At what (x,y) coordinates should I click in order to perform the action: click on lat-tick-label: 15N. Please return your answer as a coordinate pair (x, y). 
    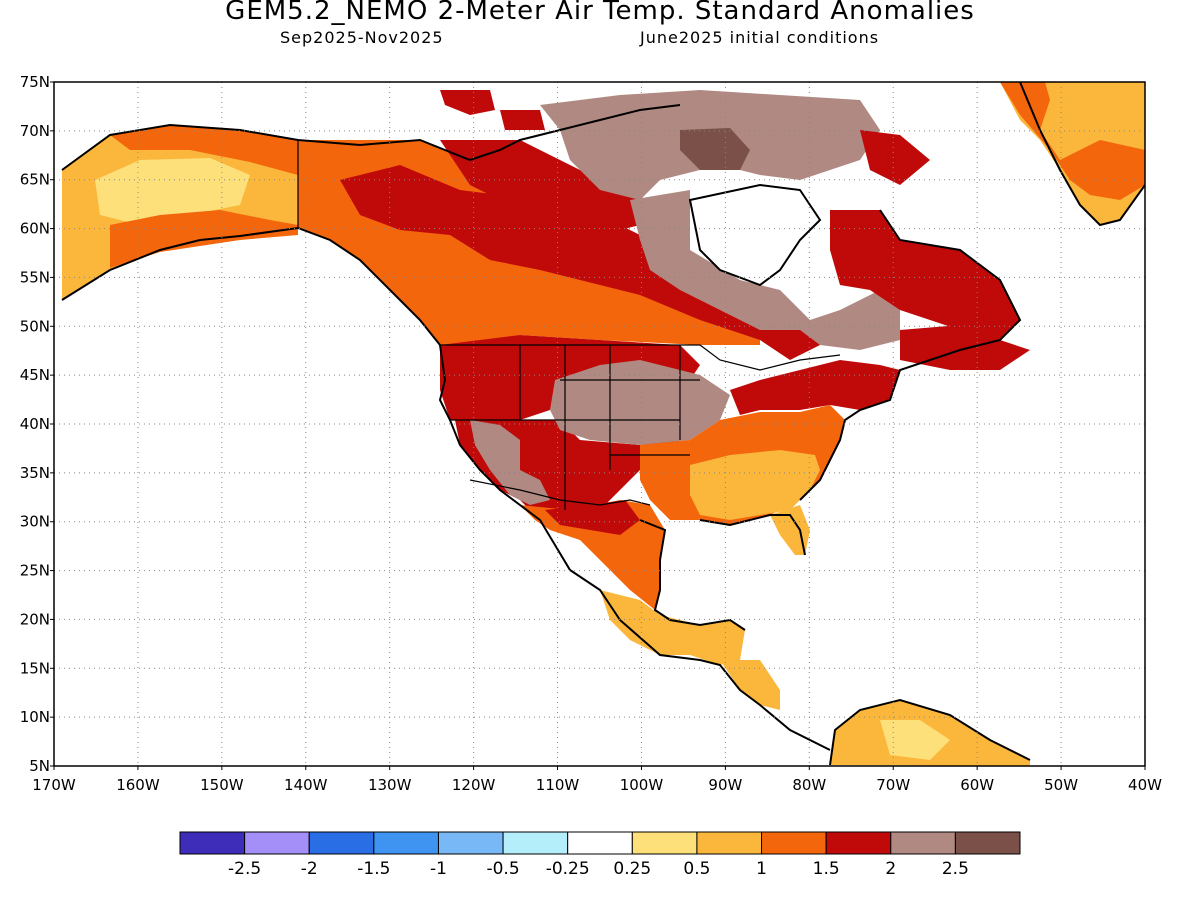
    Looking at the image, I should click on (35, 668).